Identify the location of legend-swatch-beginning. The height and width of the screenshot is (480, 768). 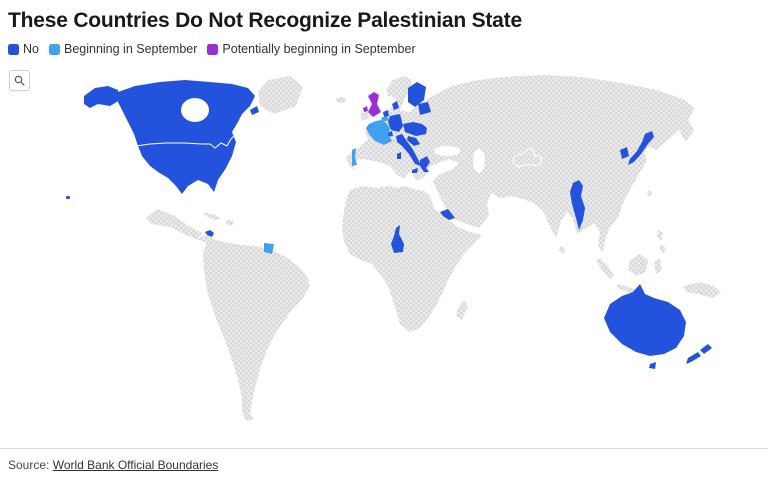
(54, 49).